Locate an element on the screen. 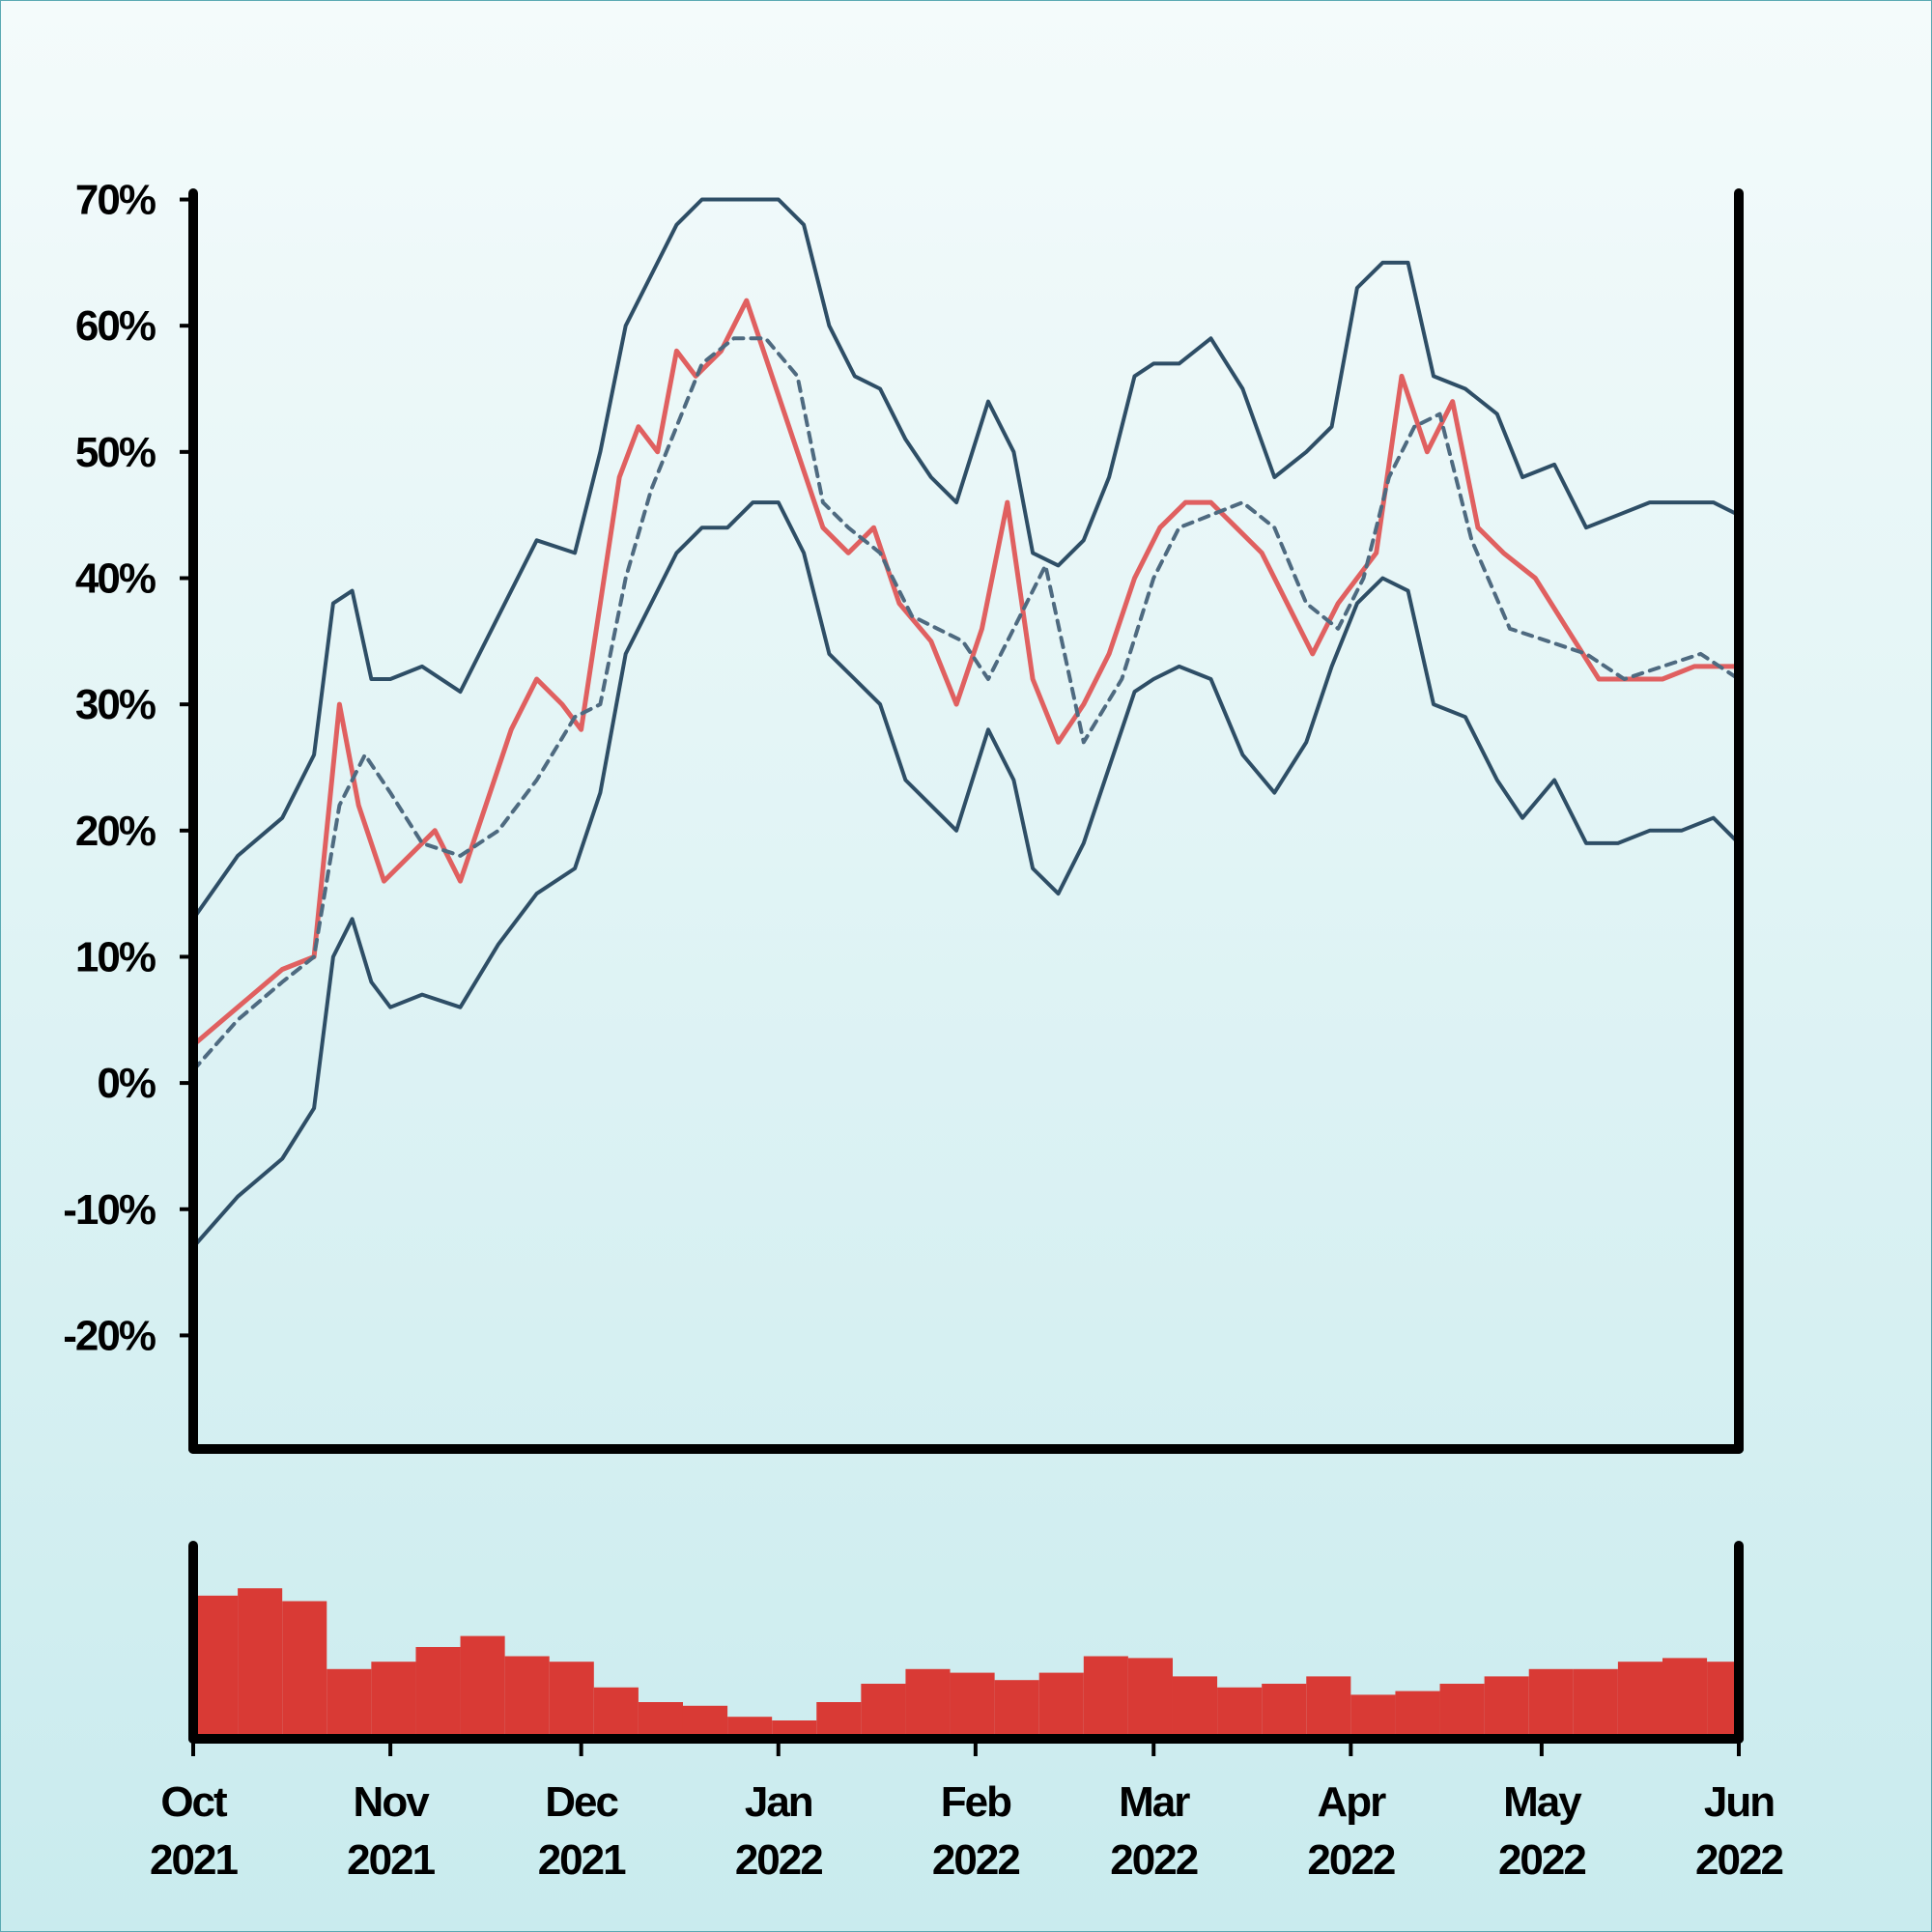  x-tick-month-label: Feb is located at coordinates (976, 1802).